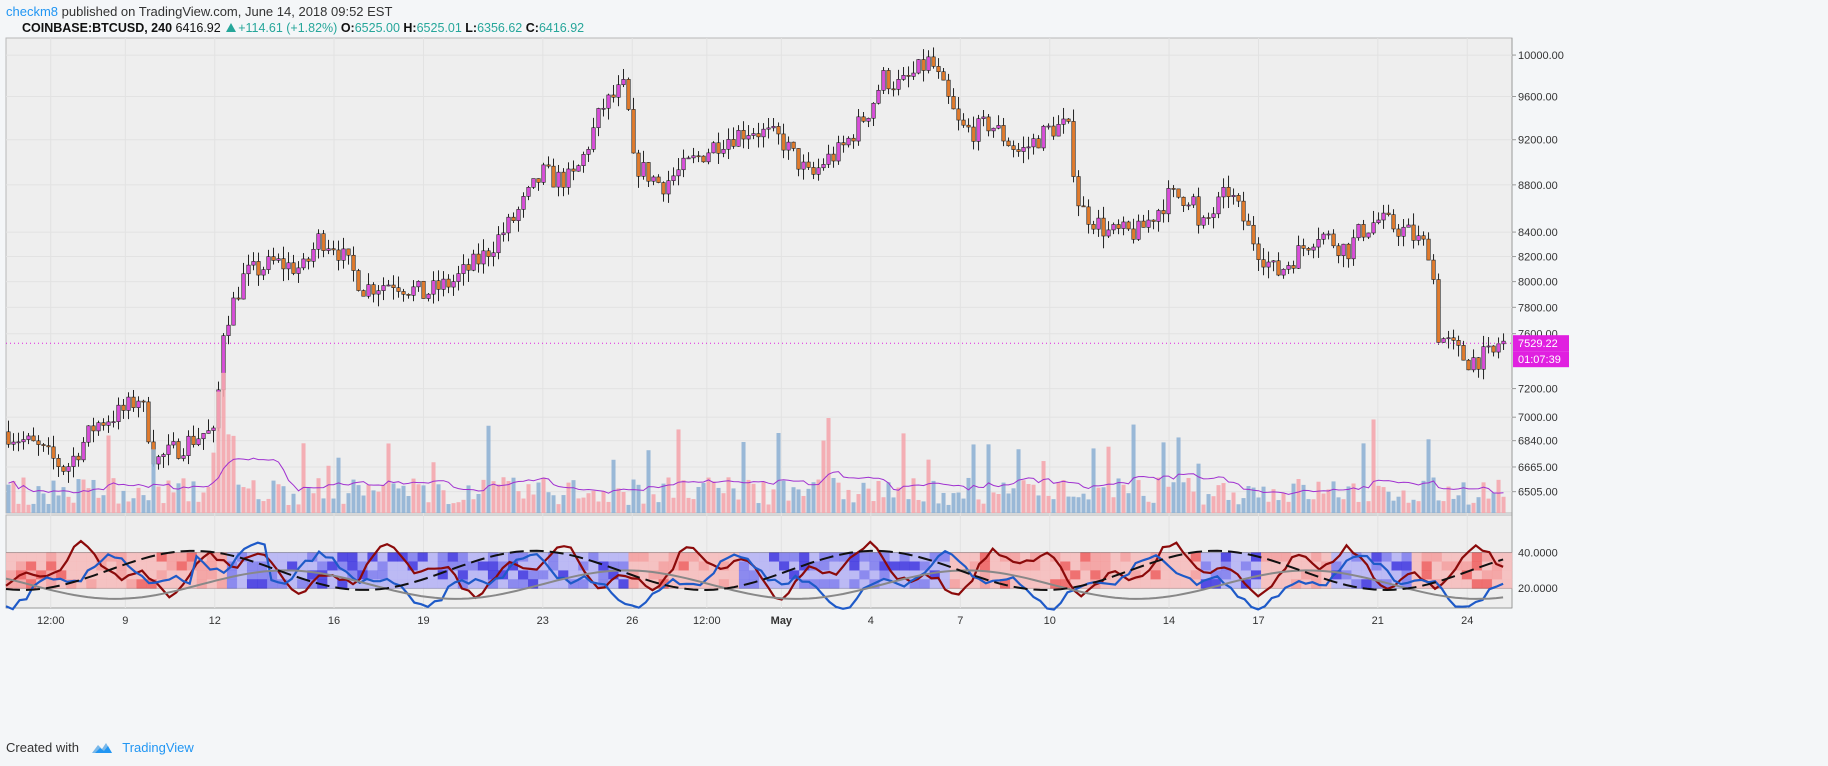  I want to click on price-tick-label: 6840.00, so click(1538, 442).